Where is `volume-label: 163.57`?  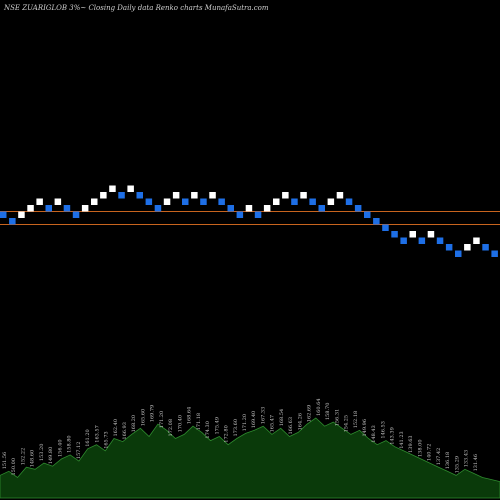 volume-label: 163.57 is located at coordinates (97, 434).